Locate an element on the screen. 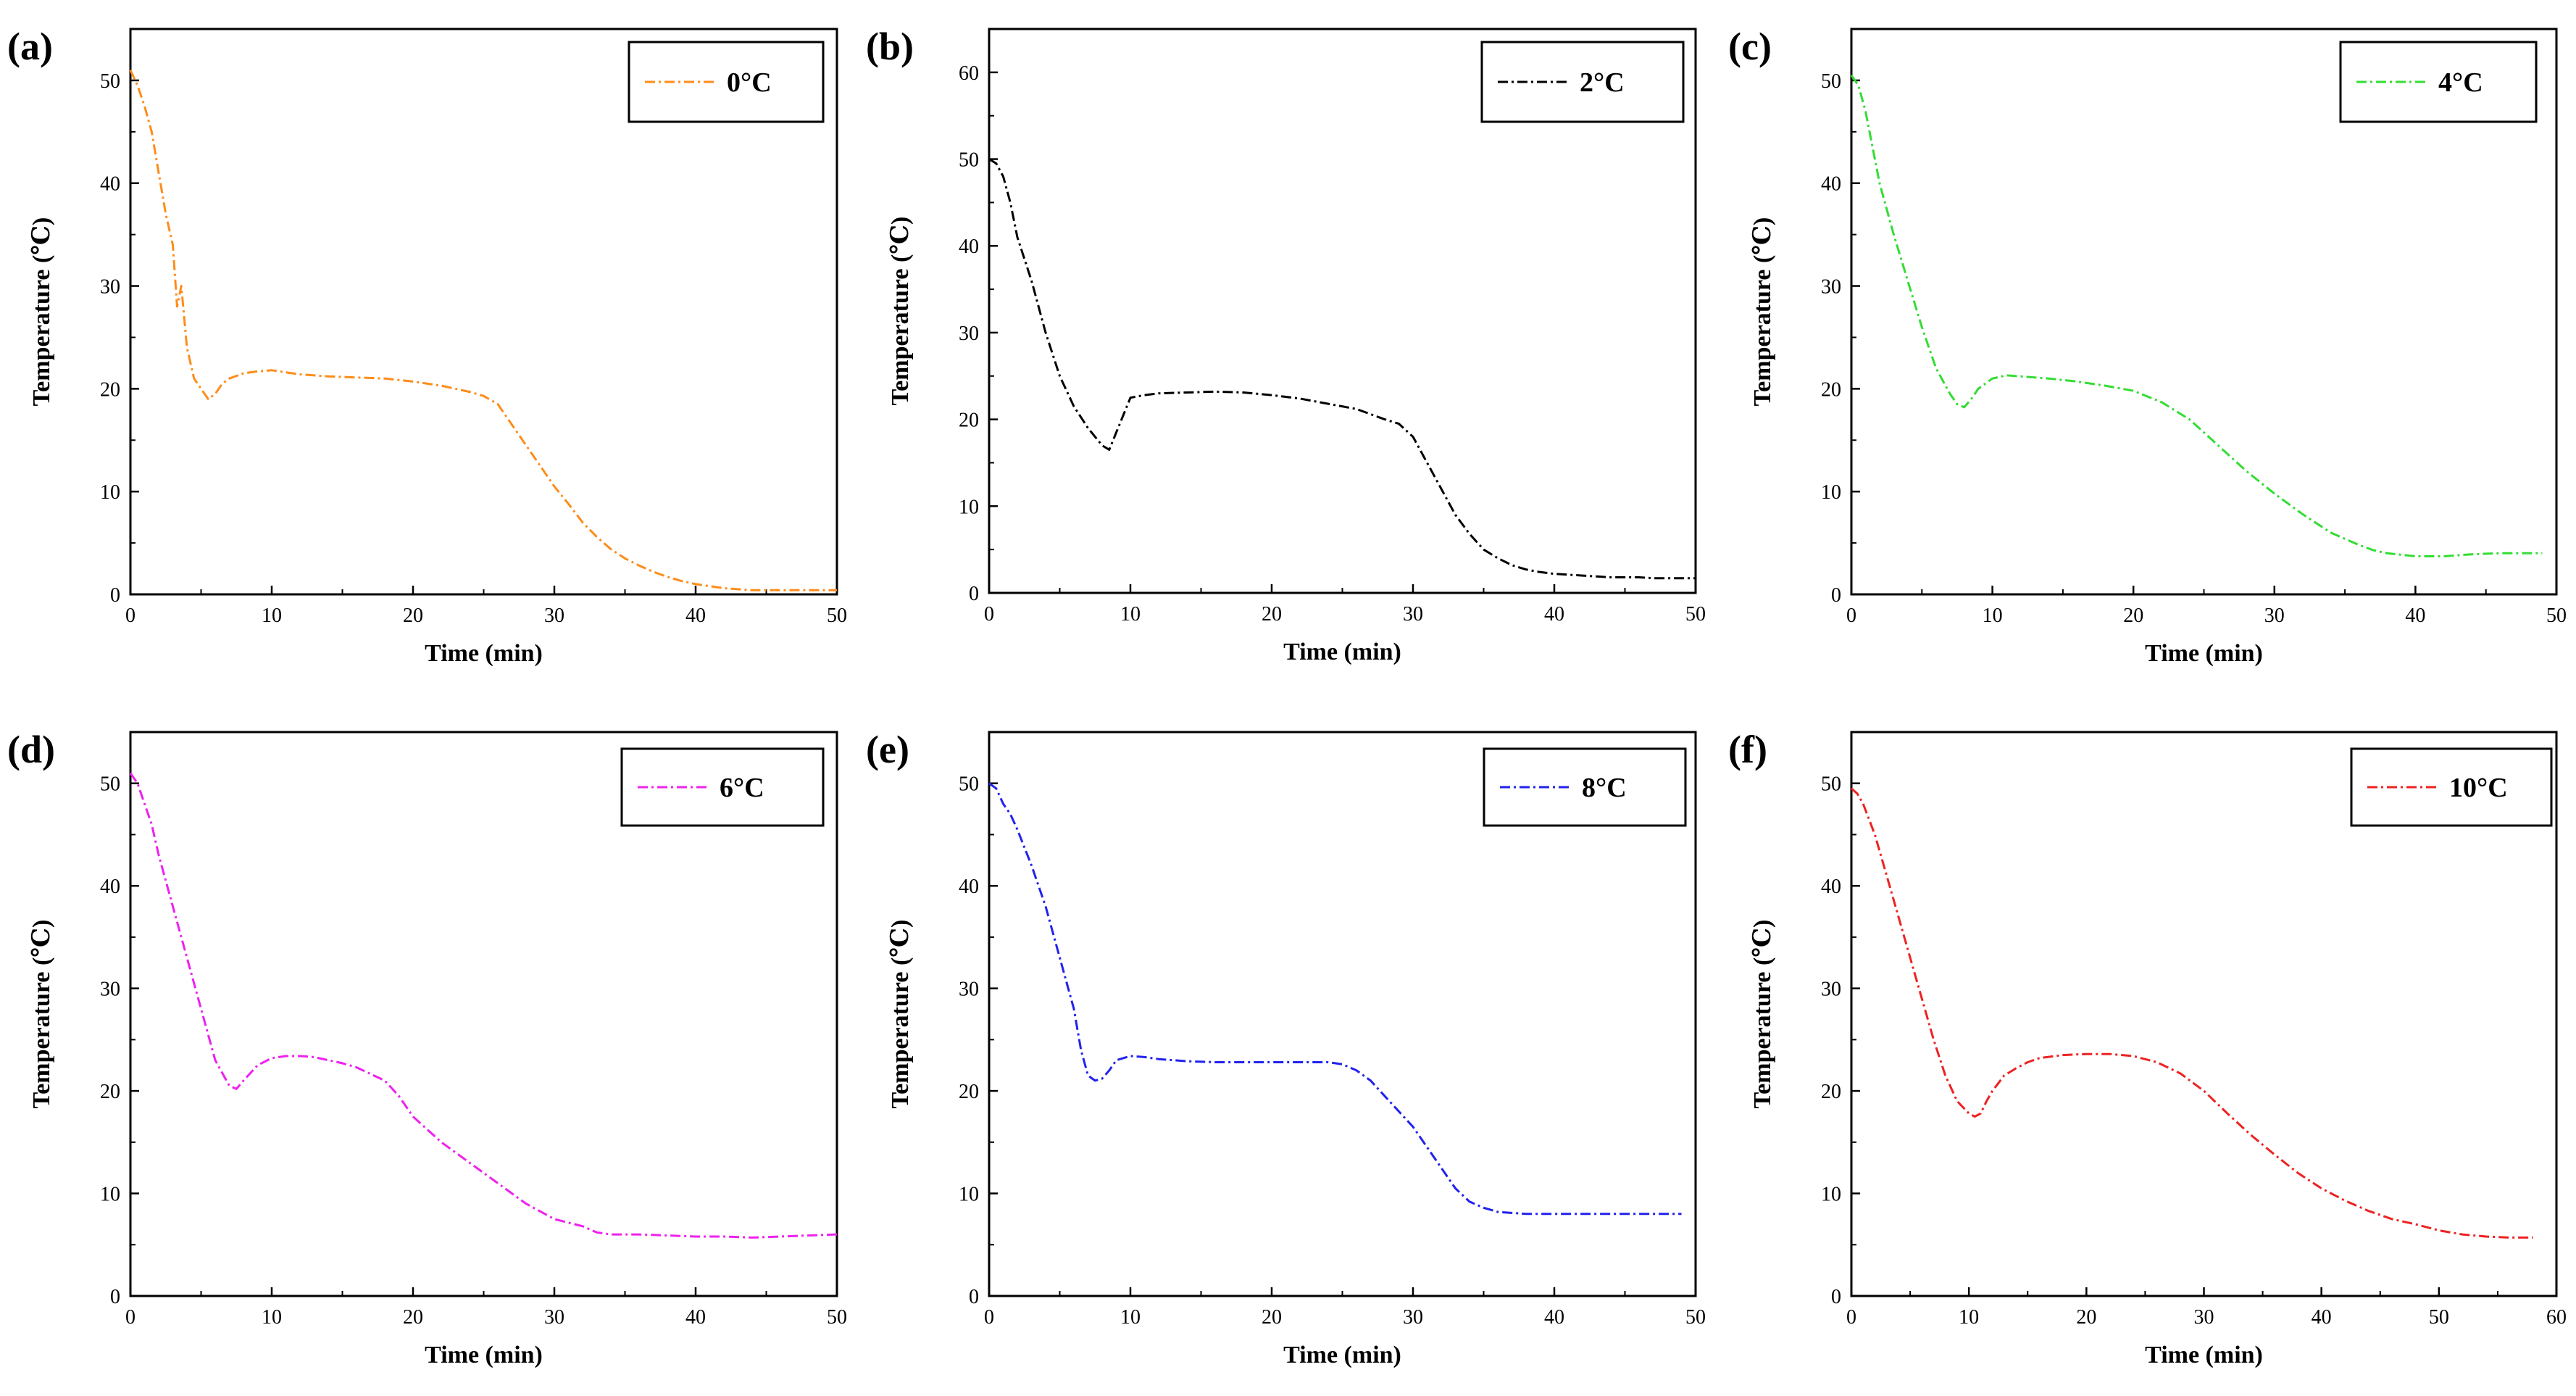 The height and width of the screenshot is (1396, 2576). panel-label: (f) is located at coordinates (1747, 749).